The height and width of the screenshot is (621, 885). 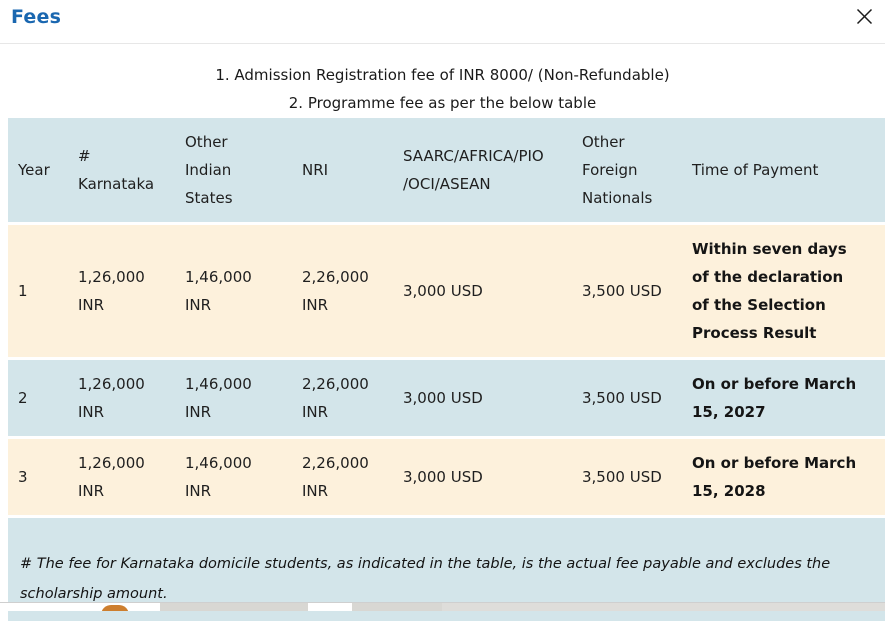 I want to click on cell-year: 1, so click(x=38, y=292).